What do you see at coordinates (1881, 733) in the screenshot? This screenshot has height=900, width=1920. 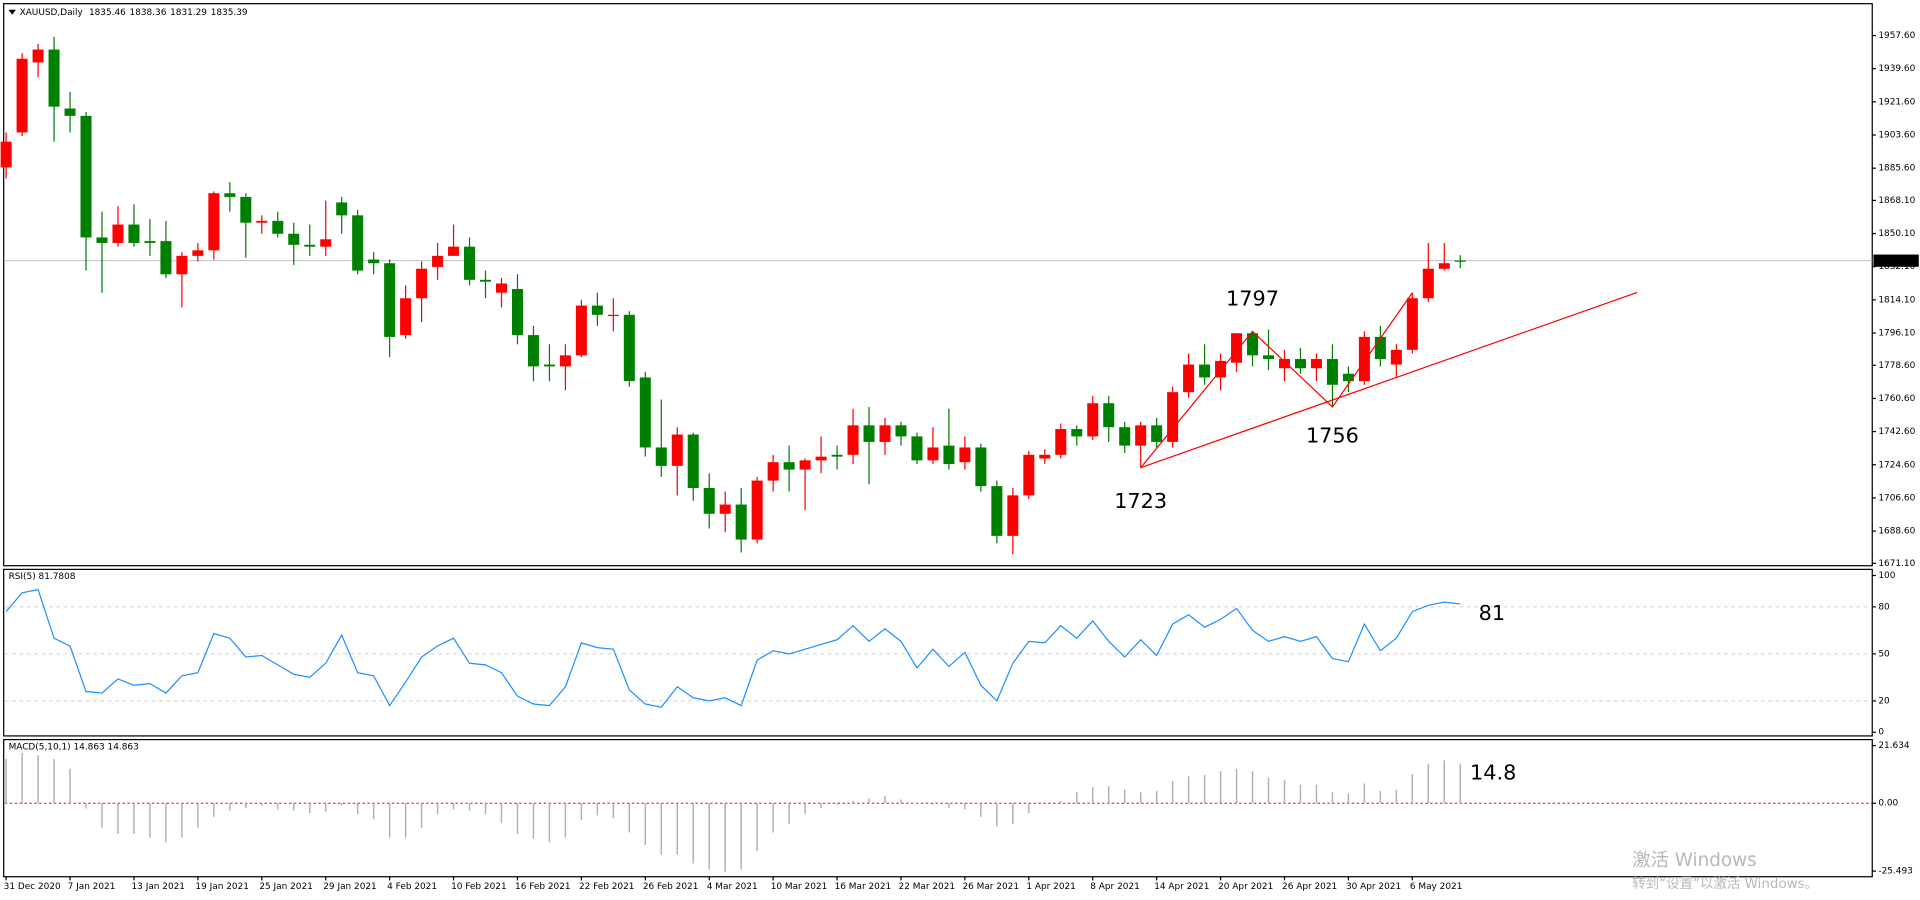 I see `y-tick-label: 0` at bounding box center [1881, 733].